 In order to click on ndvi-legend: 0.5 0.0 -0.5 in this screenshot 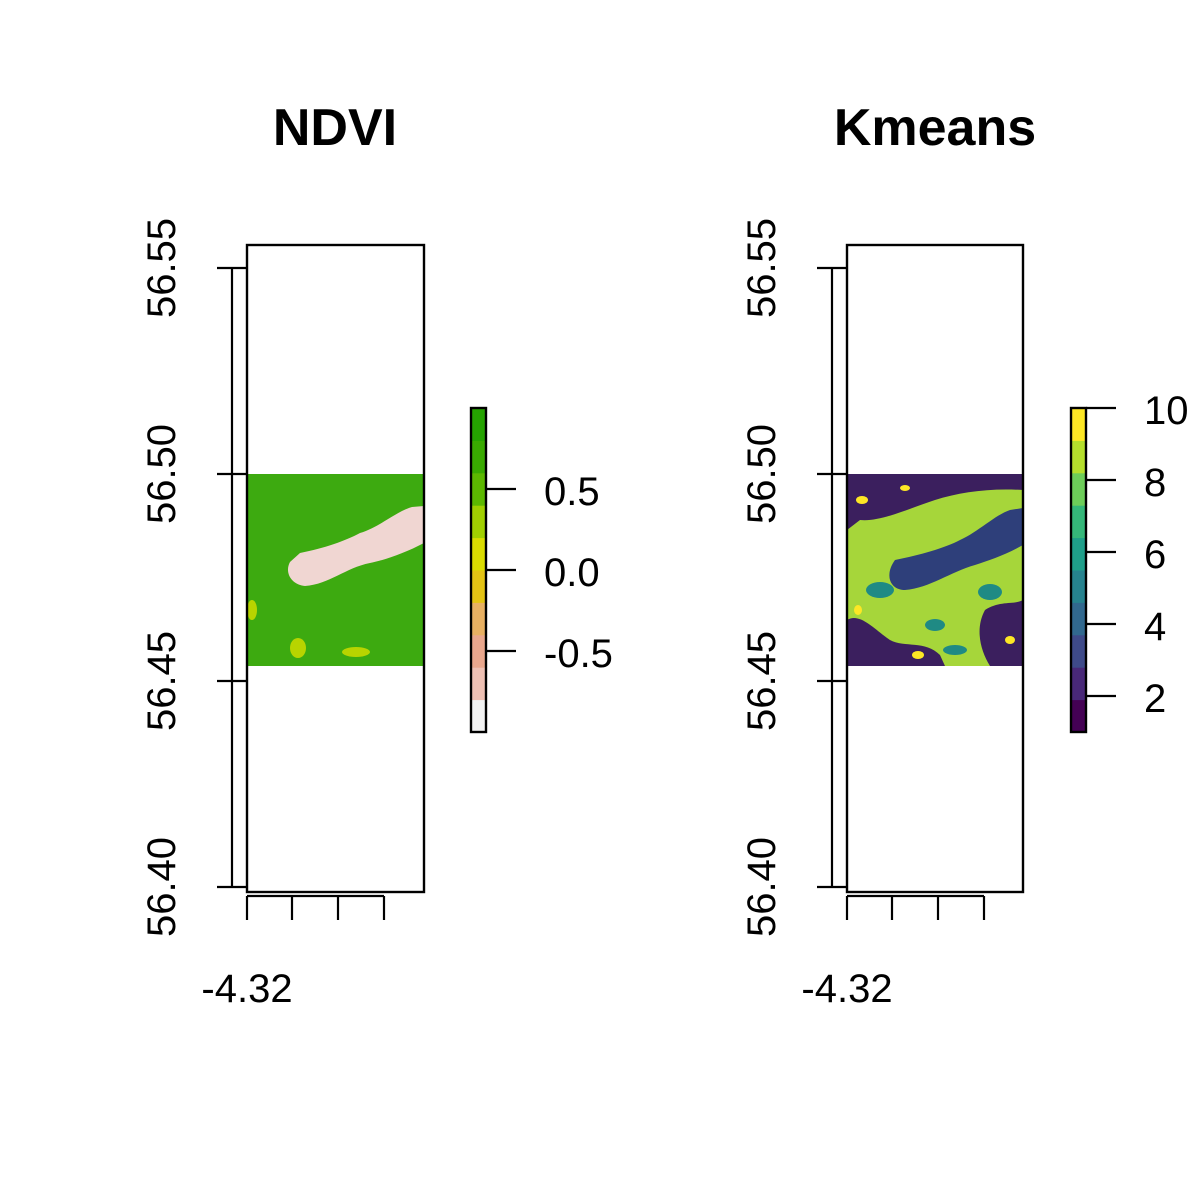, I will do `click(541, 570)`.